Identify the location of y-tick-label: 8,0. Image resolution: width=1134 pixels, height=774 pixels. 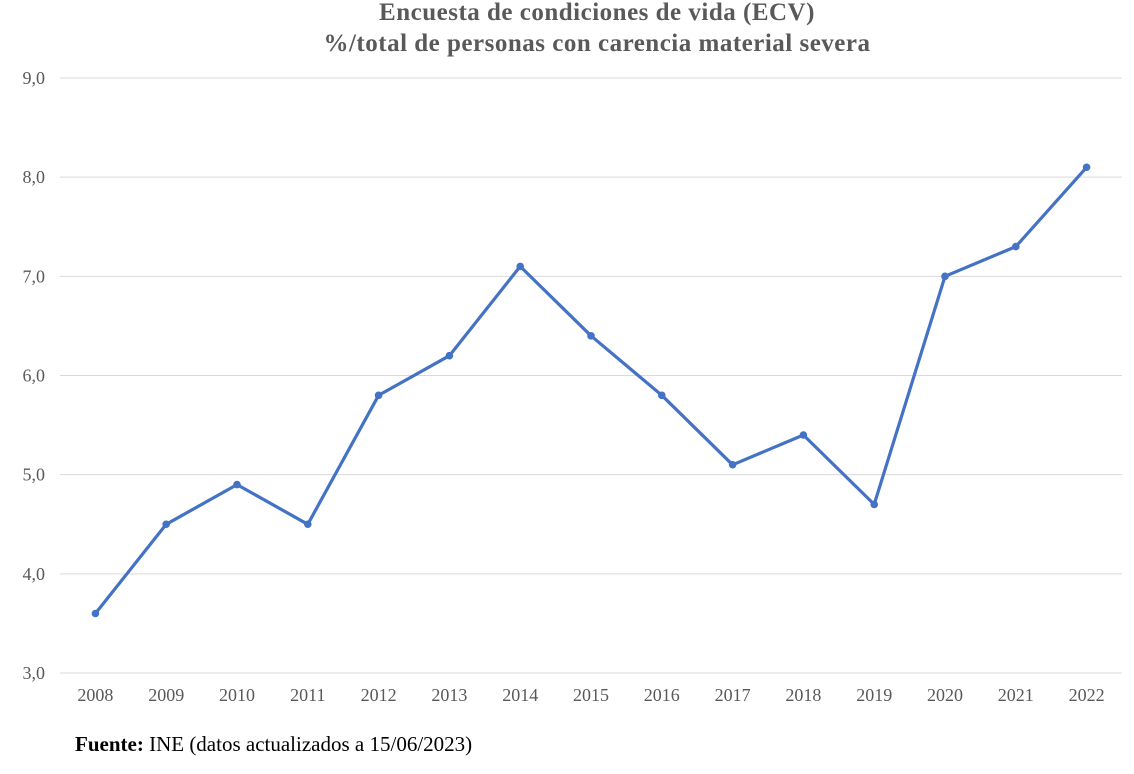
(34, 177).